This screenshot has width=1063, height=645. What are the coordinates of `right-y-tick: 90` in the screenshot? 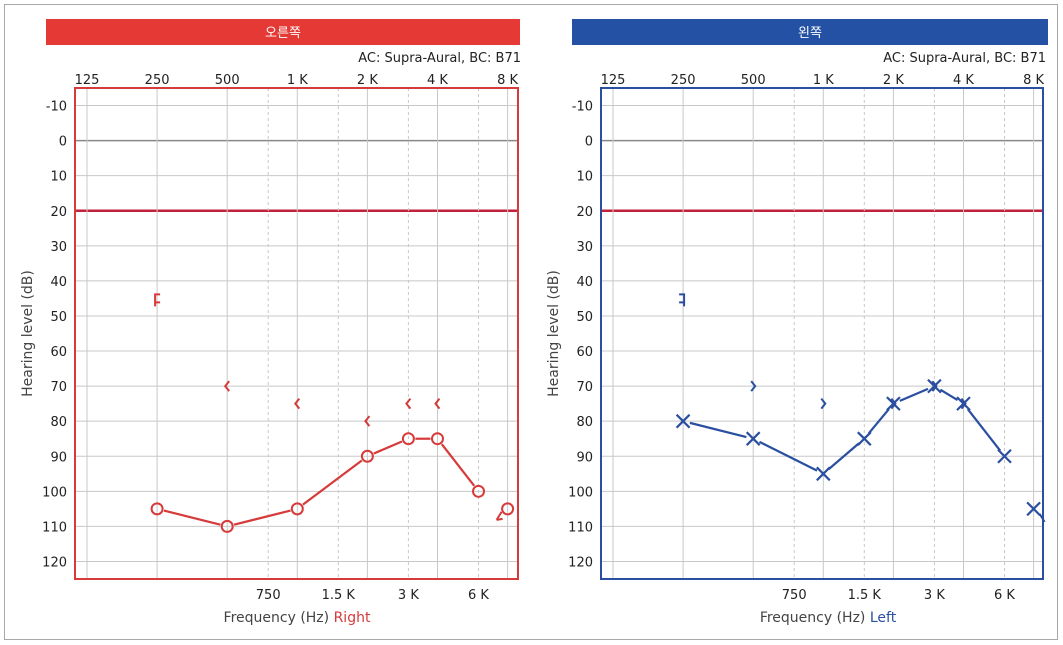 It's located at (58, 457).